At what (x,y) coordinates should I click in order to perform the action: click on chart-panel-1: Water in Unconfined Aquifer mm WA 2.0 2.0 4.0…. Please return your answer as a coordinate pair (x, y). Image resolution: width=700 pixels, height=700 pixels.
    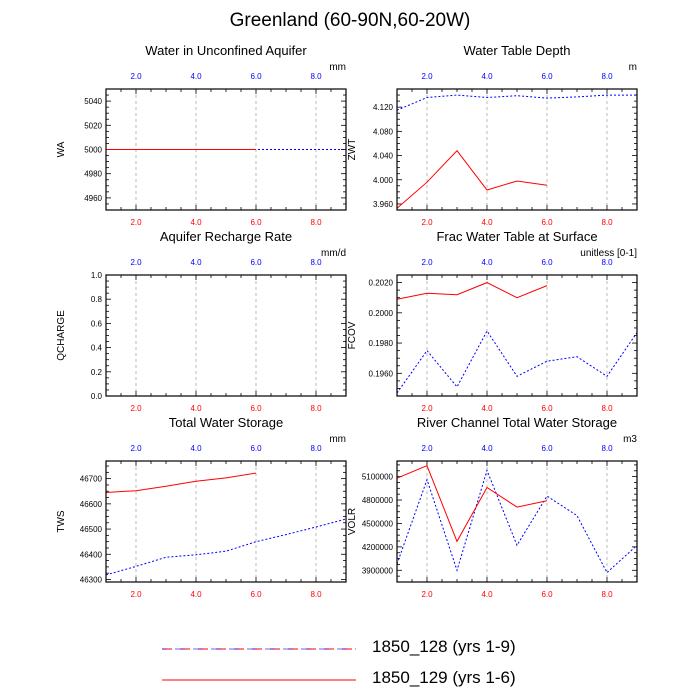
    Looking at the image, I should click on (201, 135).